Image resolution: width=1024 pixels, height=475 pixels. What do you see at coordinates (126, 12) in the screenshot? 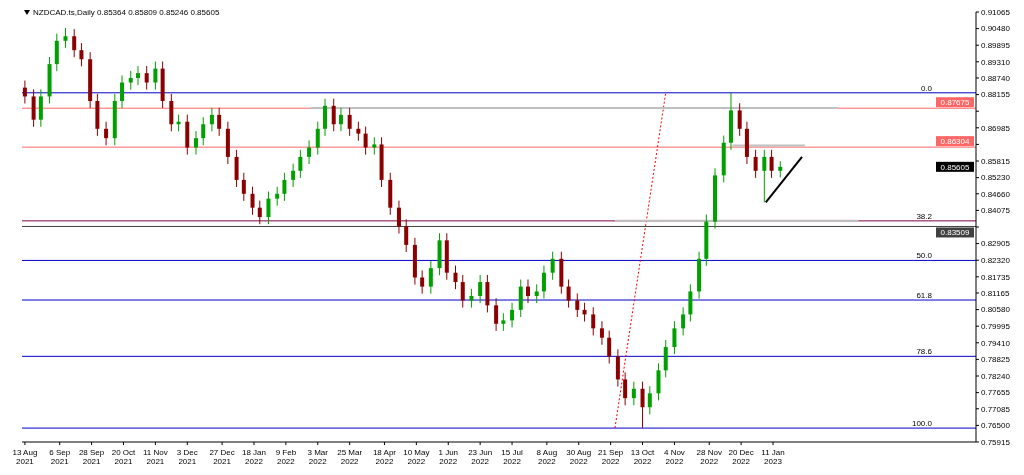
I see `chart-title: NZDCAD.ts,Daily 0.85364 0.85809 0.85246 0.85605` at bounding box center [126, 12].